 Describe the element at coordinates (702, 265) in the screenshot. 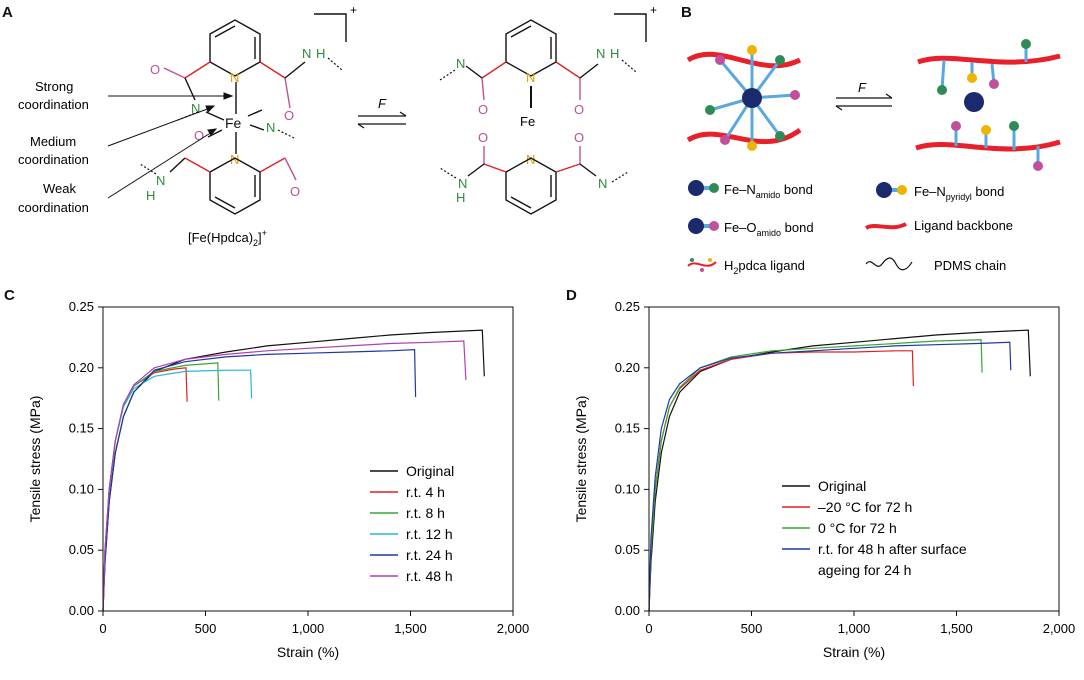

I see `legend-glyph-h2pdca-ligand` at that location.